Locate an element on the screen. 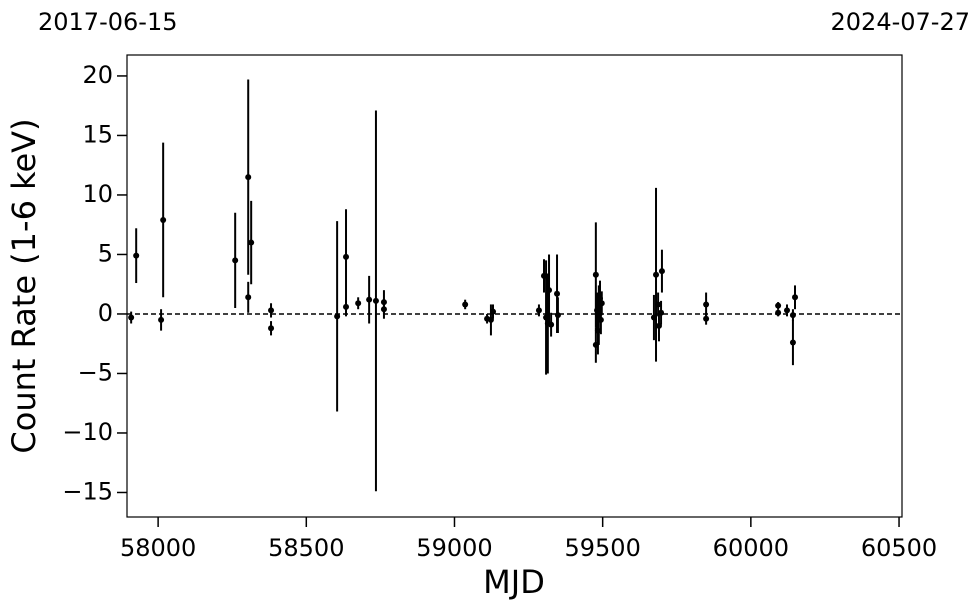 Image resolution: width=980 pixels, height=613 pixels. x-tick-label: 60500 is located at coordinates (899, 548).